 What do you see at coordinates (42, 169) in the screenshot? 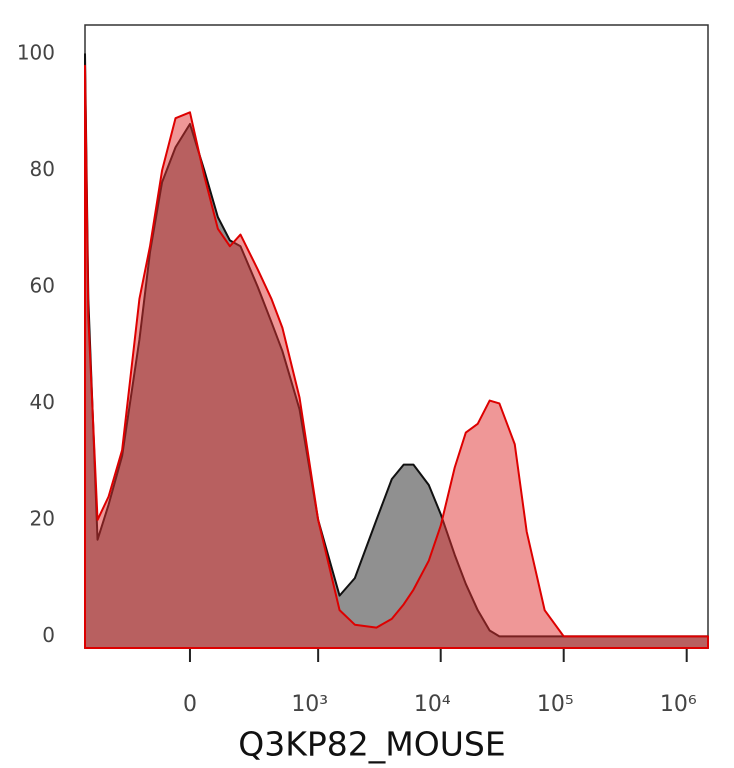
I see `y-tick-label: 80` at bounding box center [42, 169].